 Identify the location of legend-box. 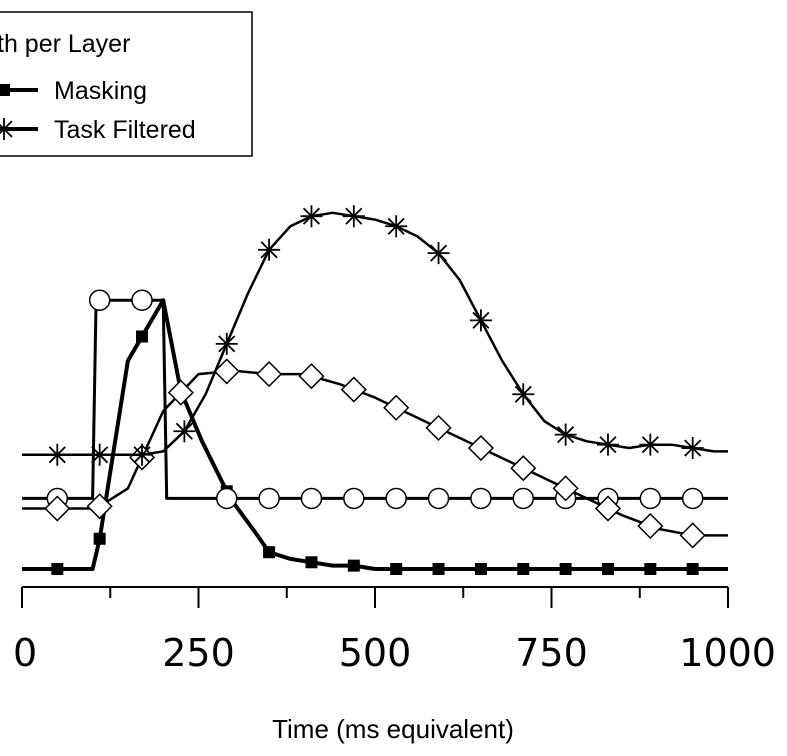
(126, 84).